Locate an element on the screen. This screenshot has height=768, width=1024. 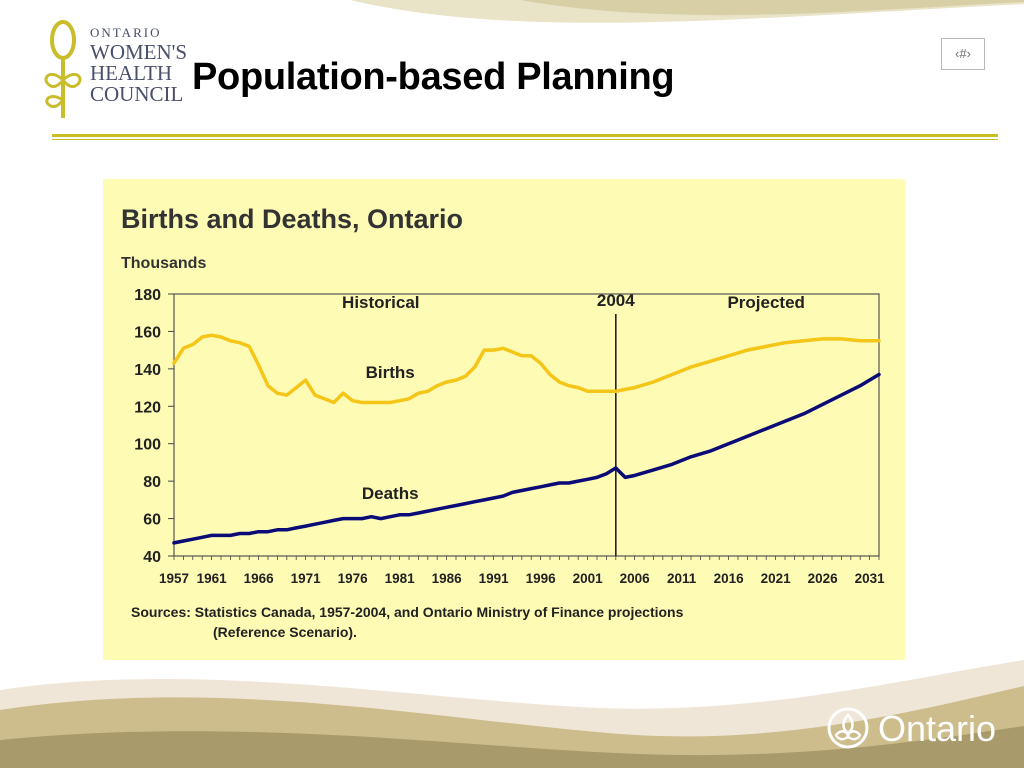
y-tick-label: 180 is located at coordinates (147, 295).